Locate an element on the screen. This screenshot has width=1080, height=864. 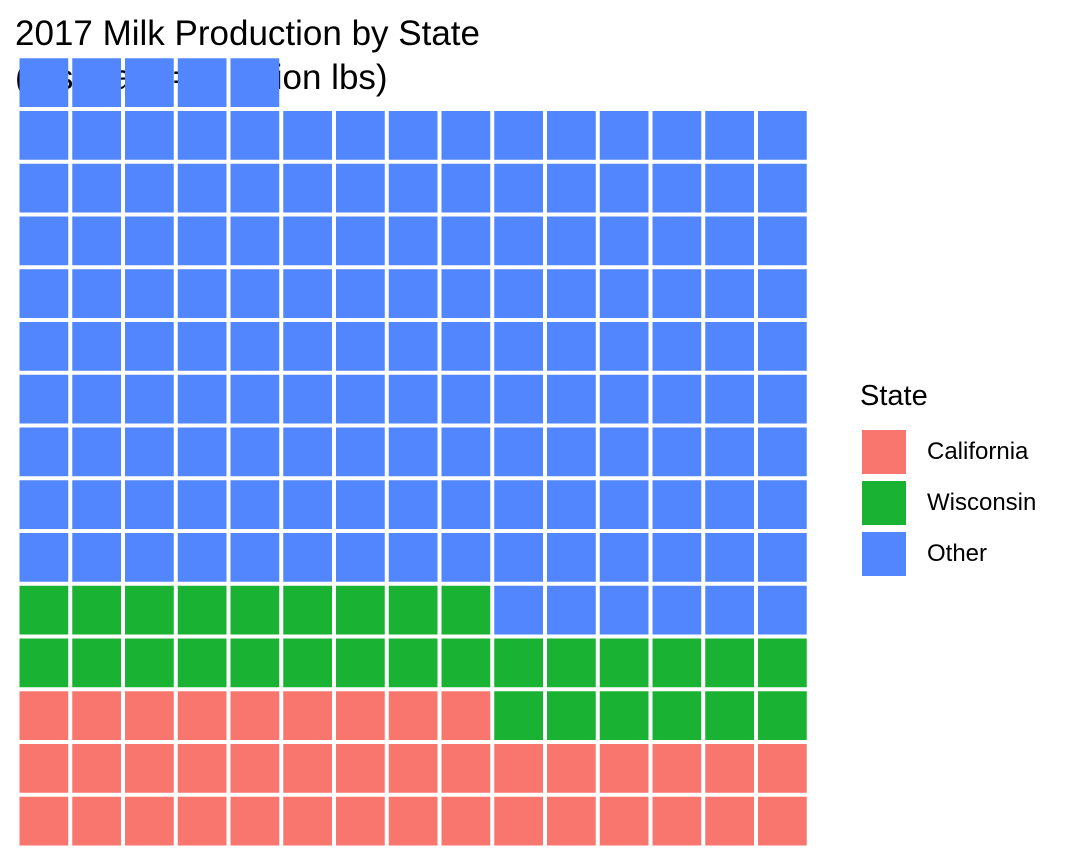
legend-label-wisconsin: Wisconsin is located at coordinates (982, 502).